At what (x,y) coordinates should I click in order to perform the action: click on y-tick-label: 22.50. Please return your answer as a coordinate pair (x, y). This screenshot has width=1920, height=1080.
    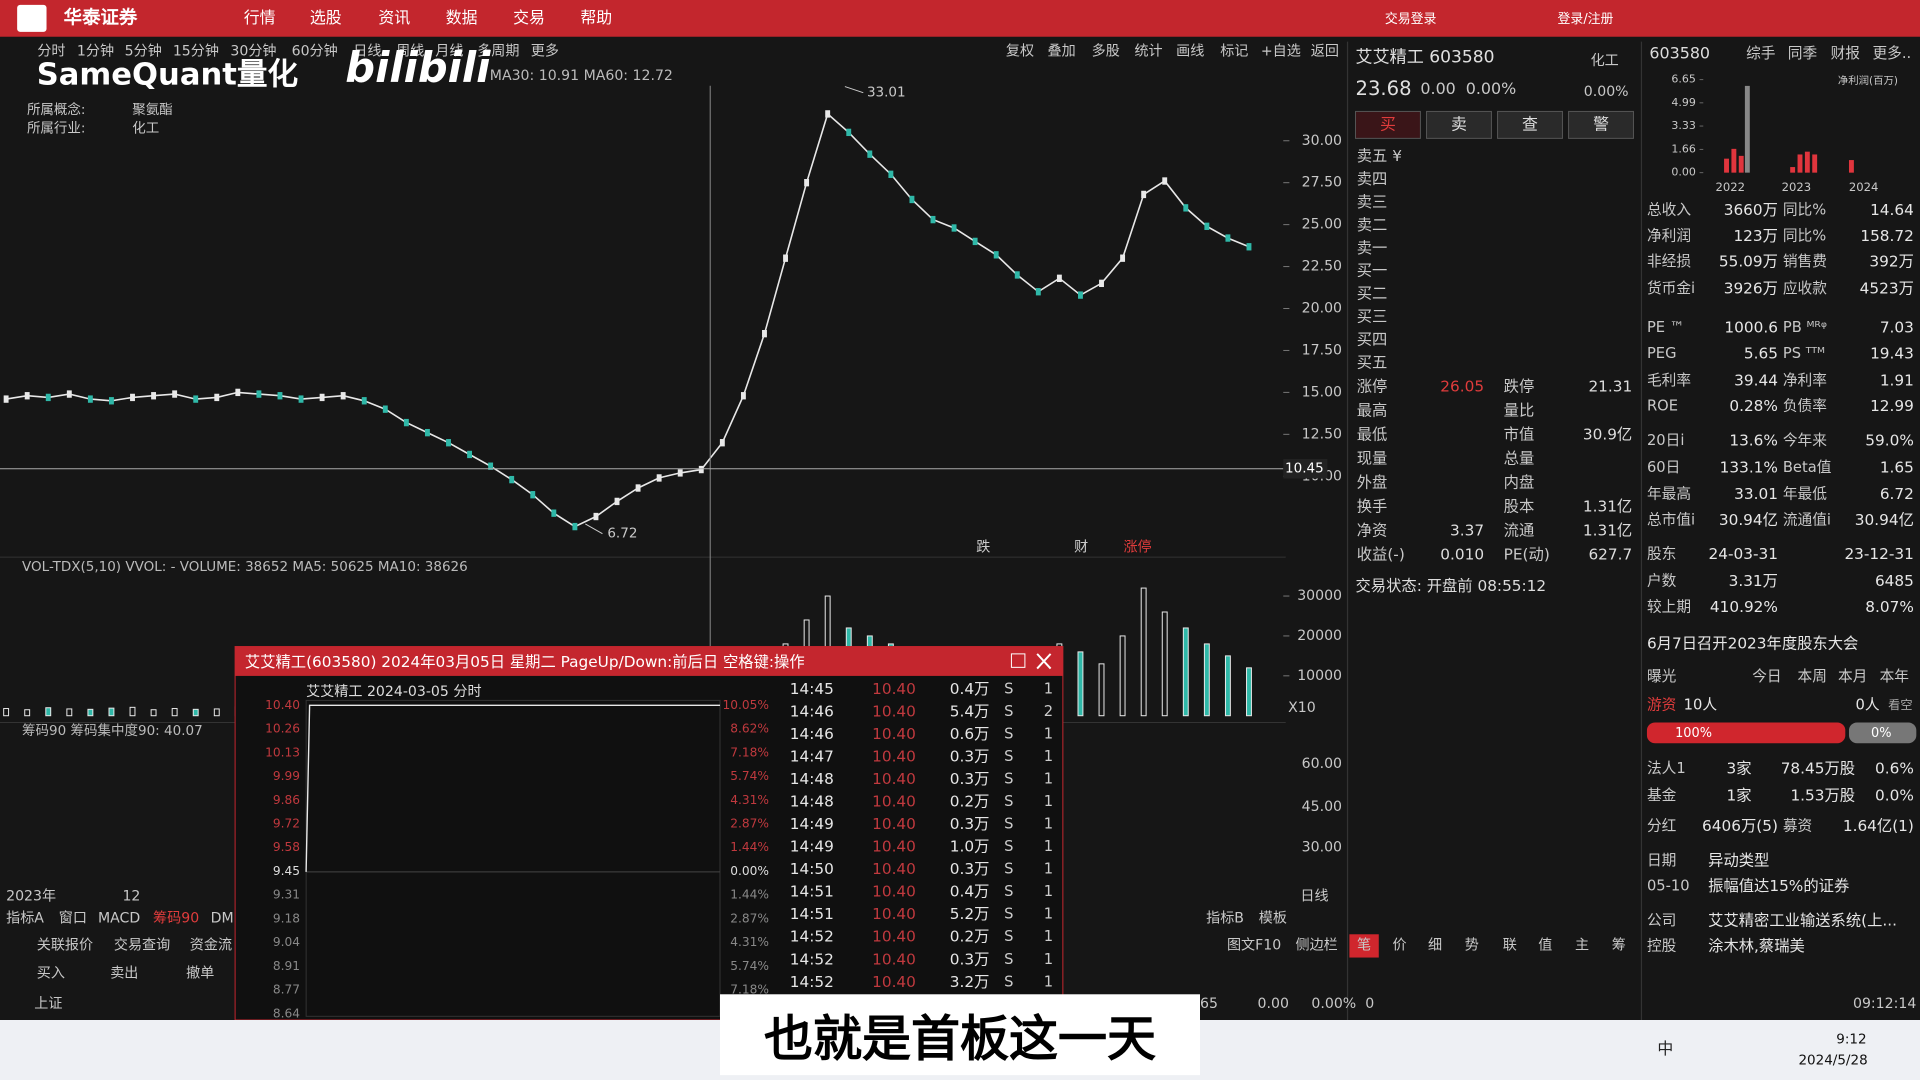
    Looking at the image, I should click on (1322, 267).